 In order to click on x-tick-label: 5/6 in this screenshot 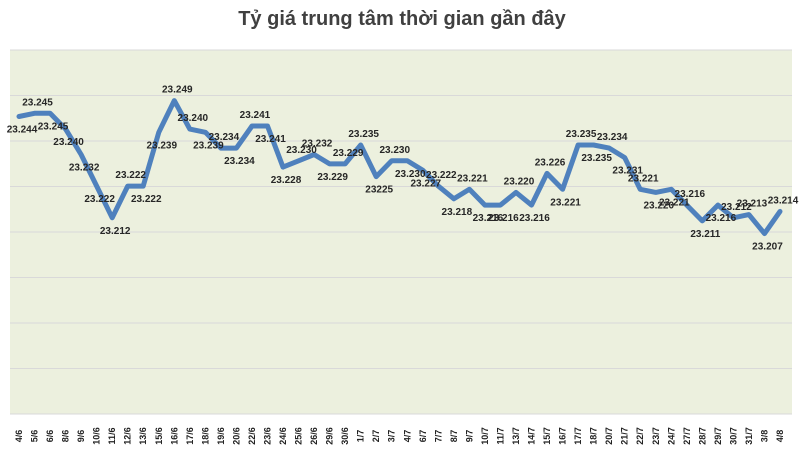, I will do `click(35, 436)`.